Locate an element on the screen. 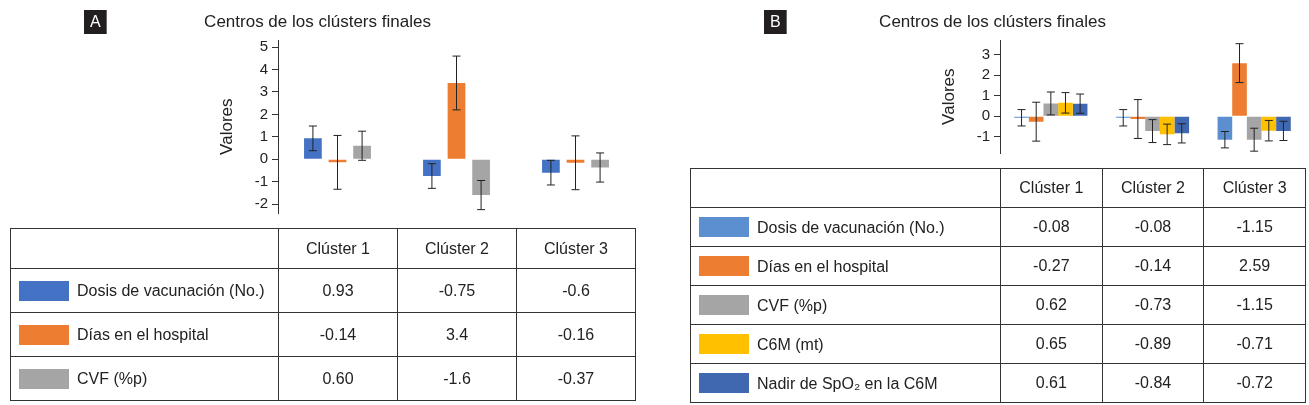 This screenshot has height=405, width=1309. legend-label: Nadir de SpO₂ en la C6M is located at coordinates (847, 383).